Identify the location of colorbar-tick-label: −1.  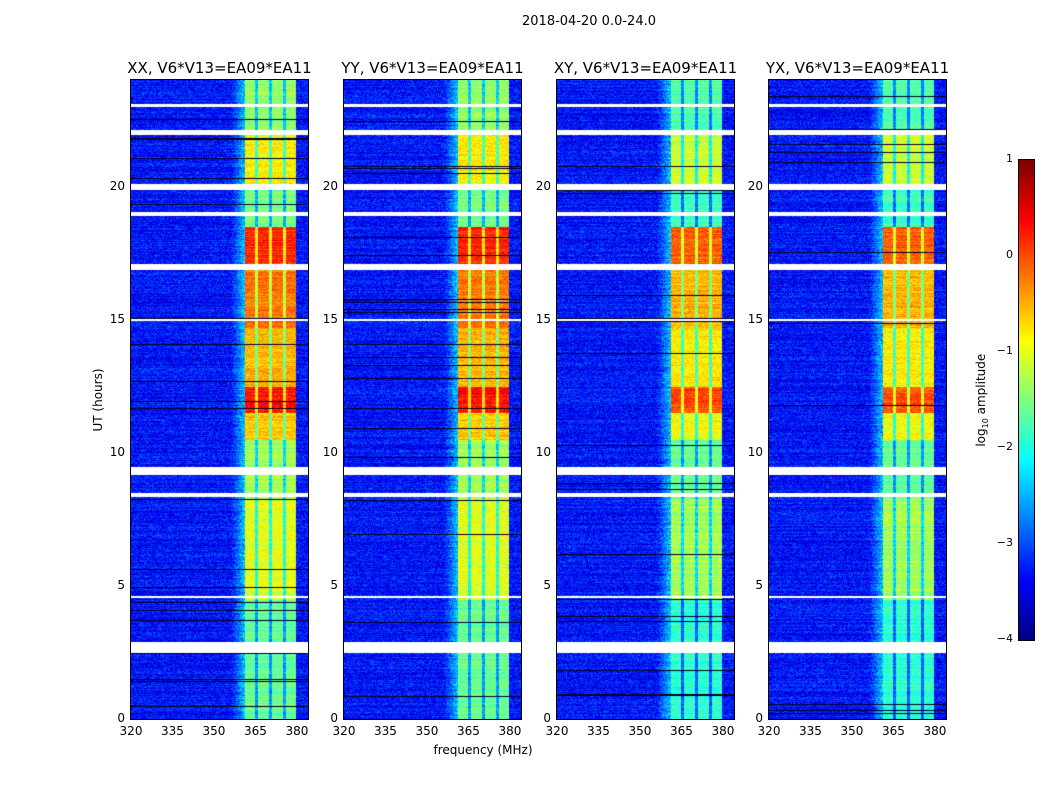
(1004, 350).